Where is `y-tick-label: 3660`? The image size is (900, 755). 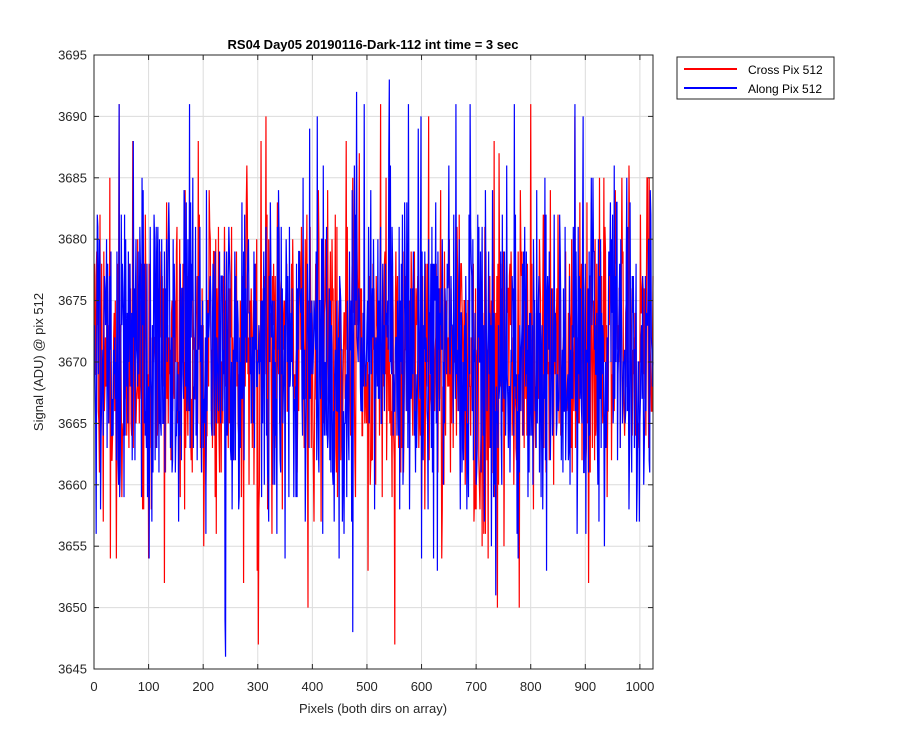 y-tick-label: 3660 is located at coordinates (72, 484).